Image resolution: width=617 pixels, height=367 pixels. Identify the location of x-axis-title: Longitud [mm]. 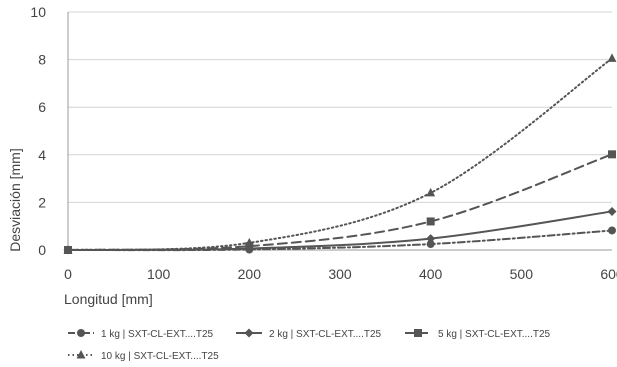
(108, 299).